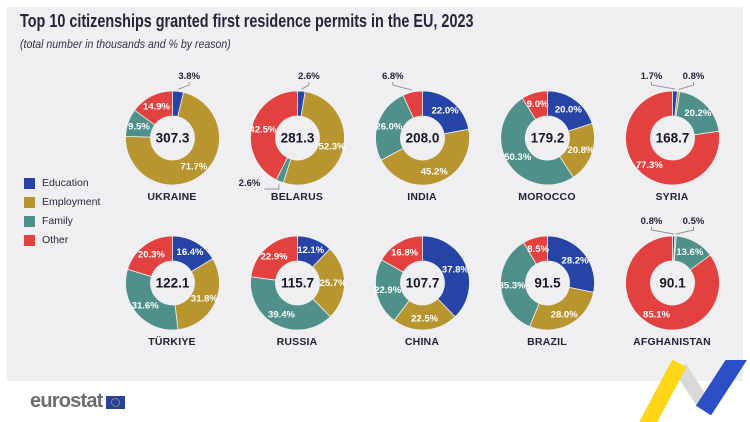 This screenshot has width=750, height=422. I want to click on slice-label: 20.2%, so click(697, 113).